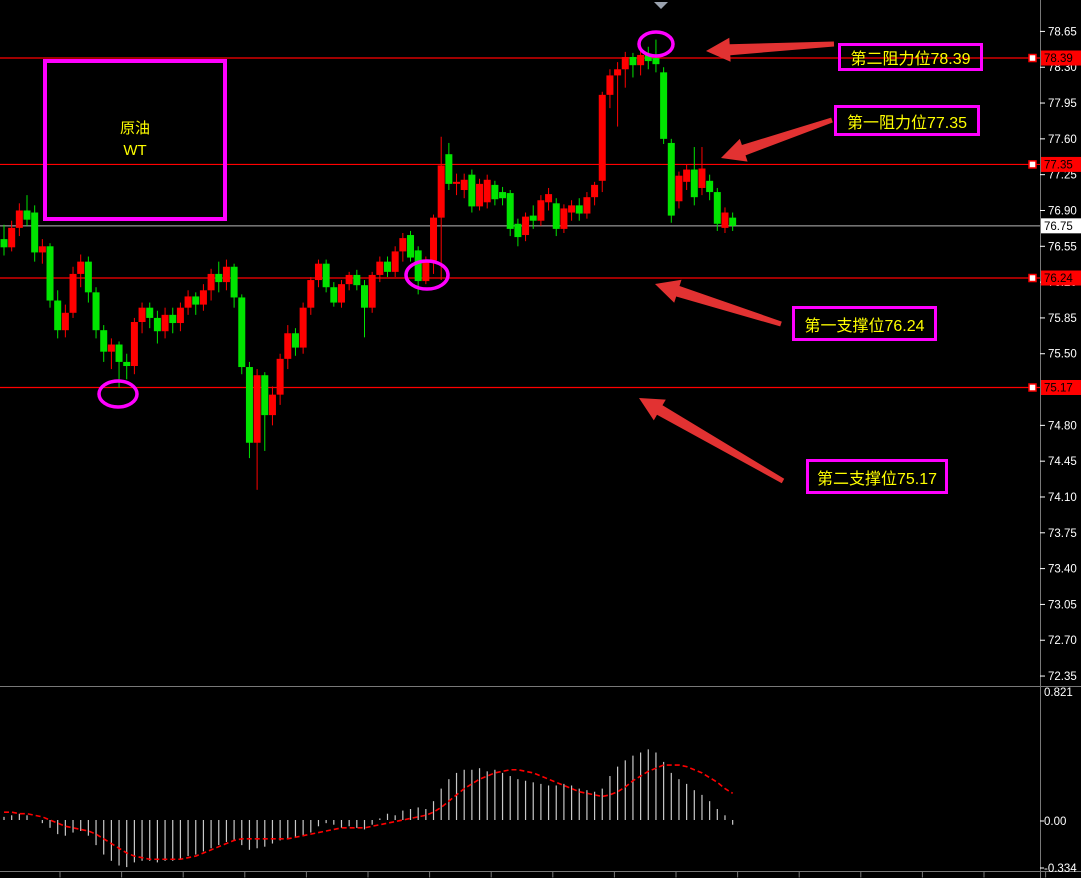 Image resolution: width=1081 pixels, height=878 pixels. I want to click on resistance-2-label: 第二阻力位78.39, so click(910, 57).